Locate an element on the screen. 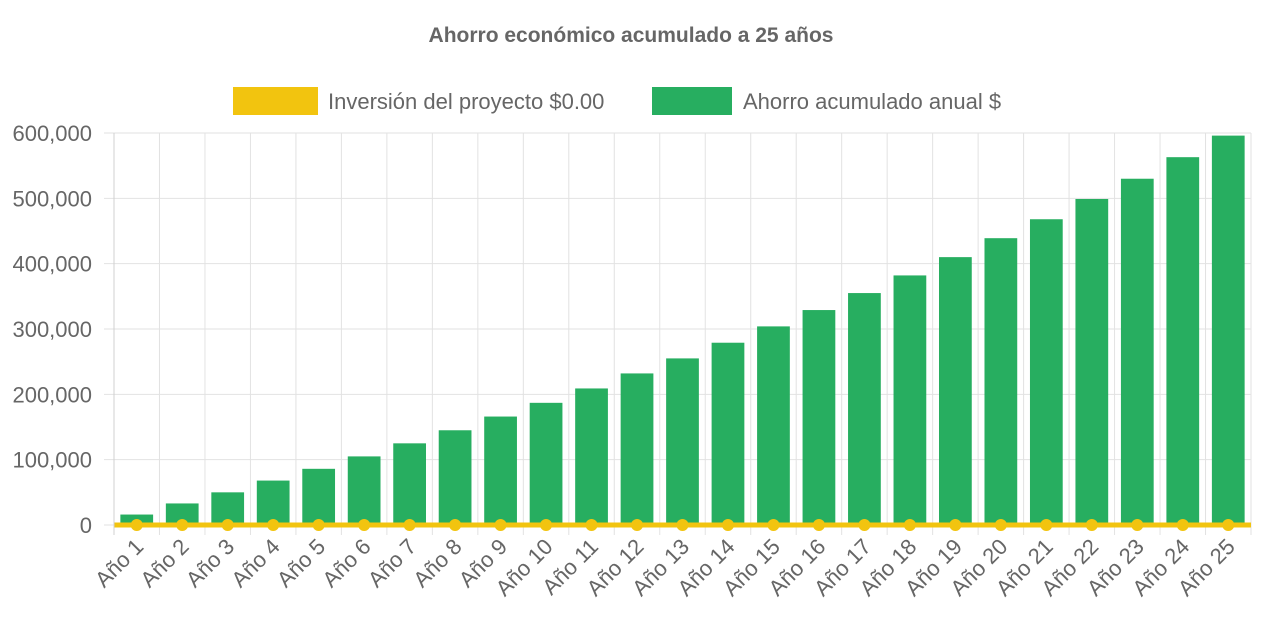  x-tick-label: Año 1 is located at coordinates (119, 563).